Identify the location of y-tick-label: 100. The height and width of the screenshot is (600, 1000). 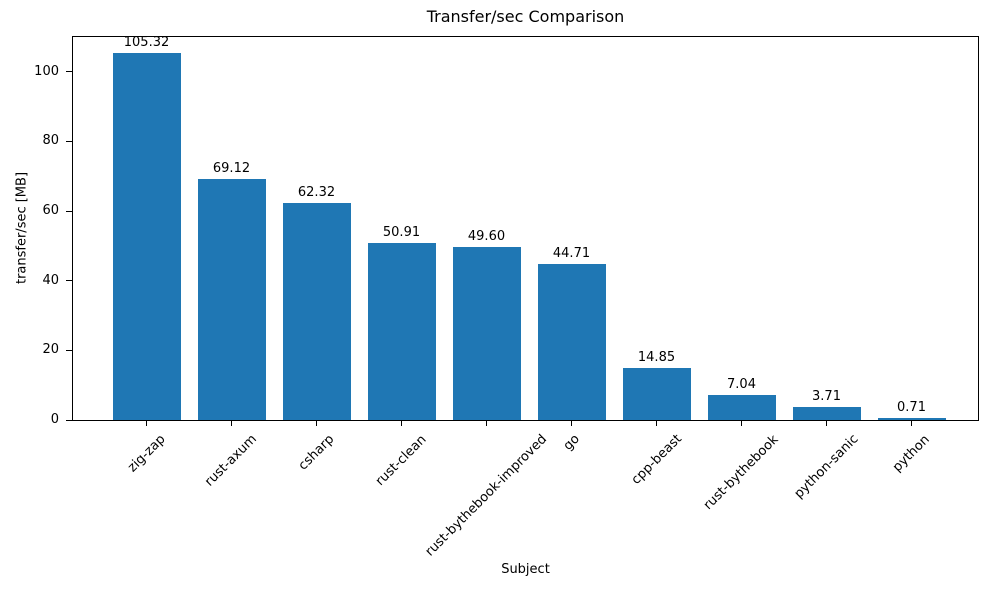
(46, 71).